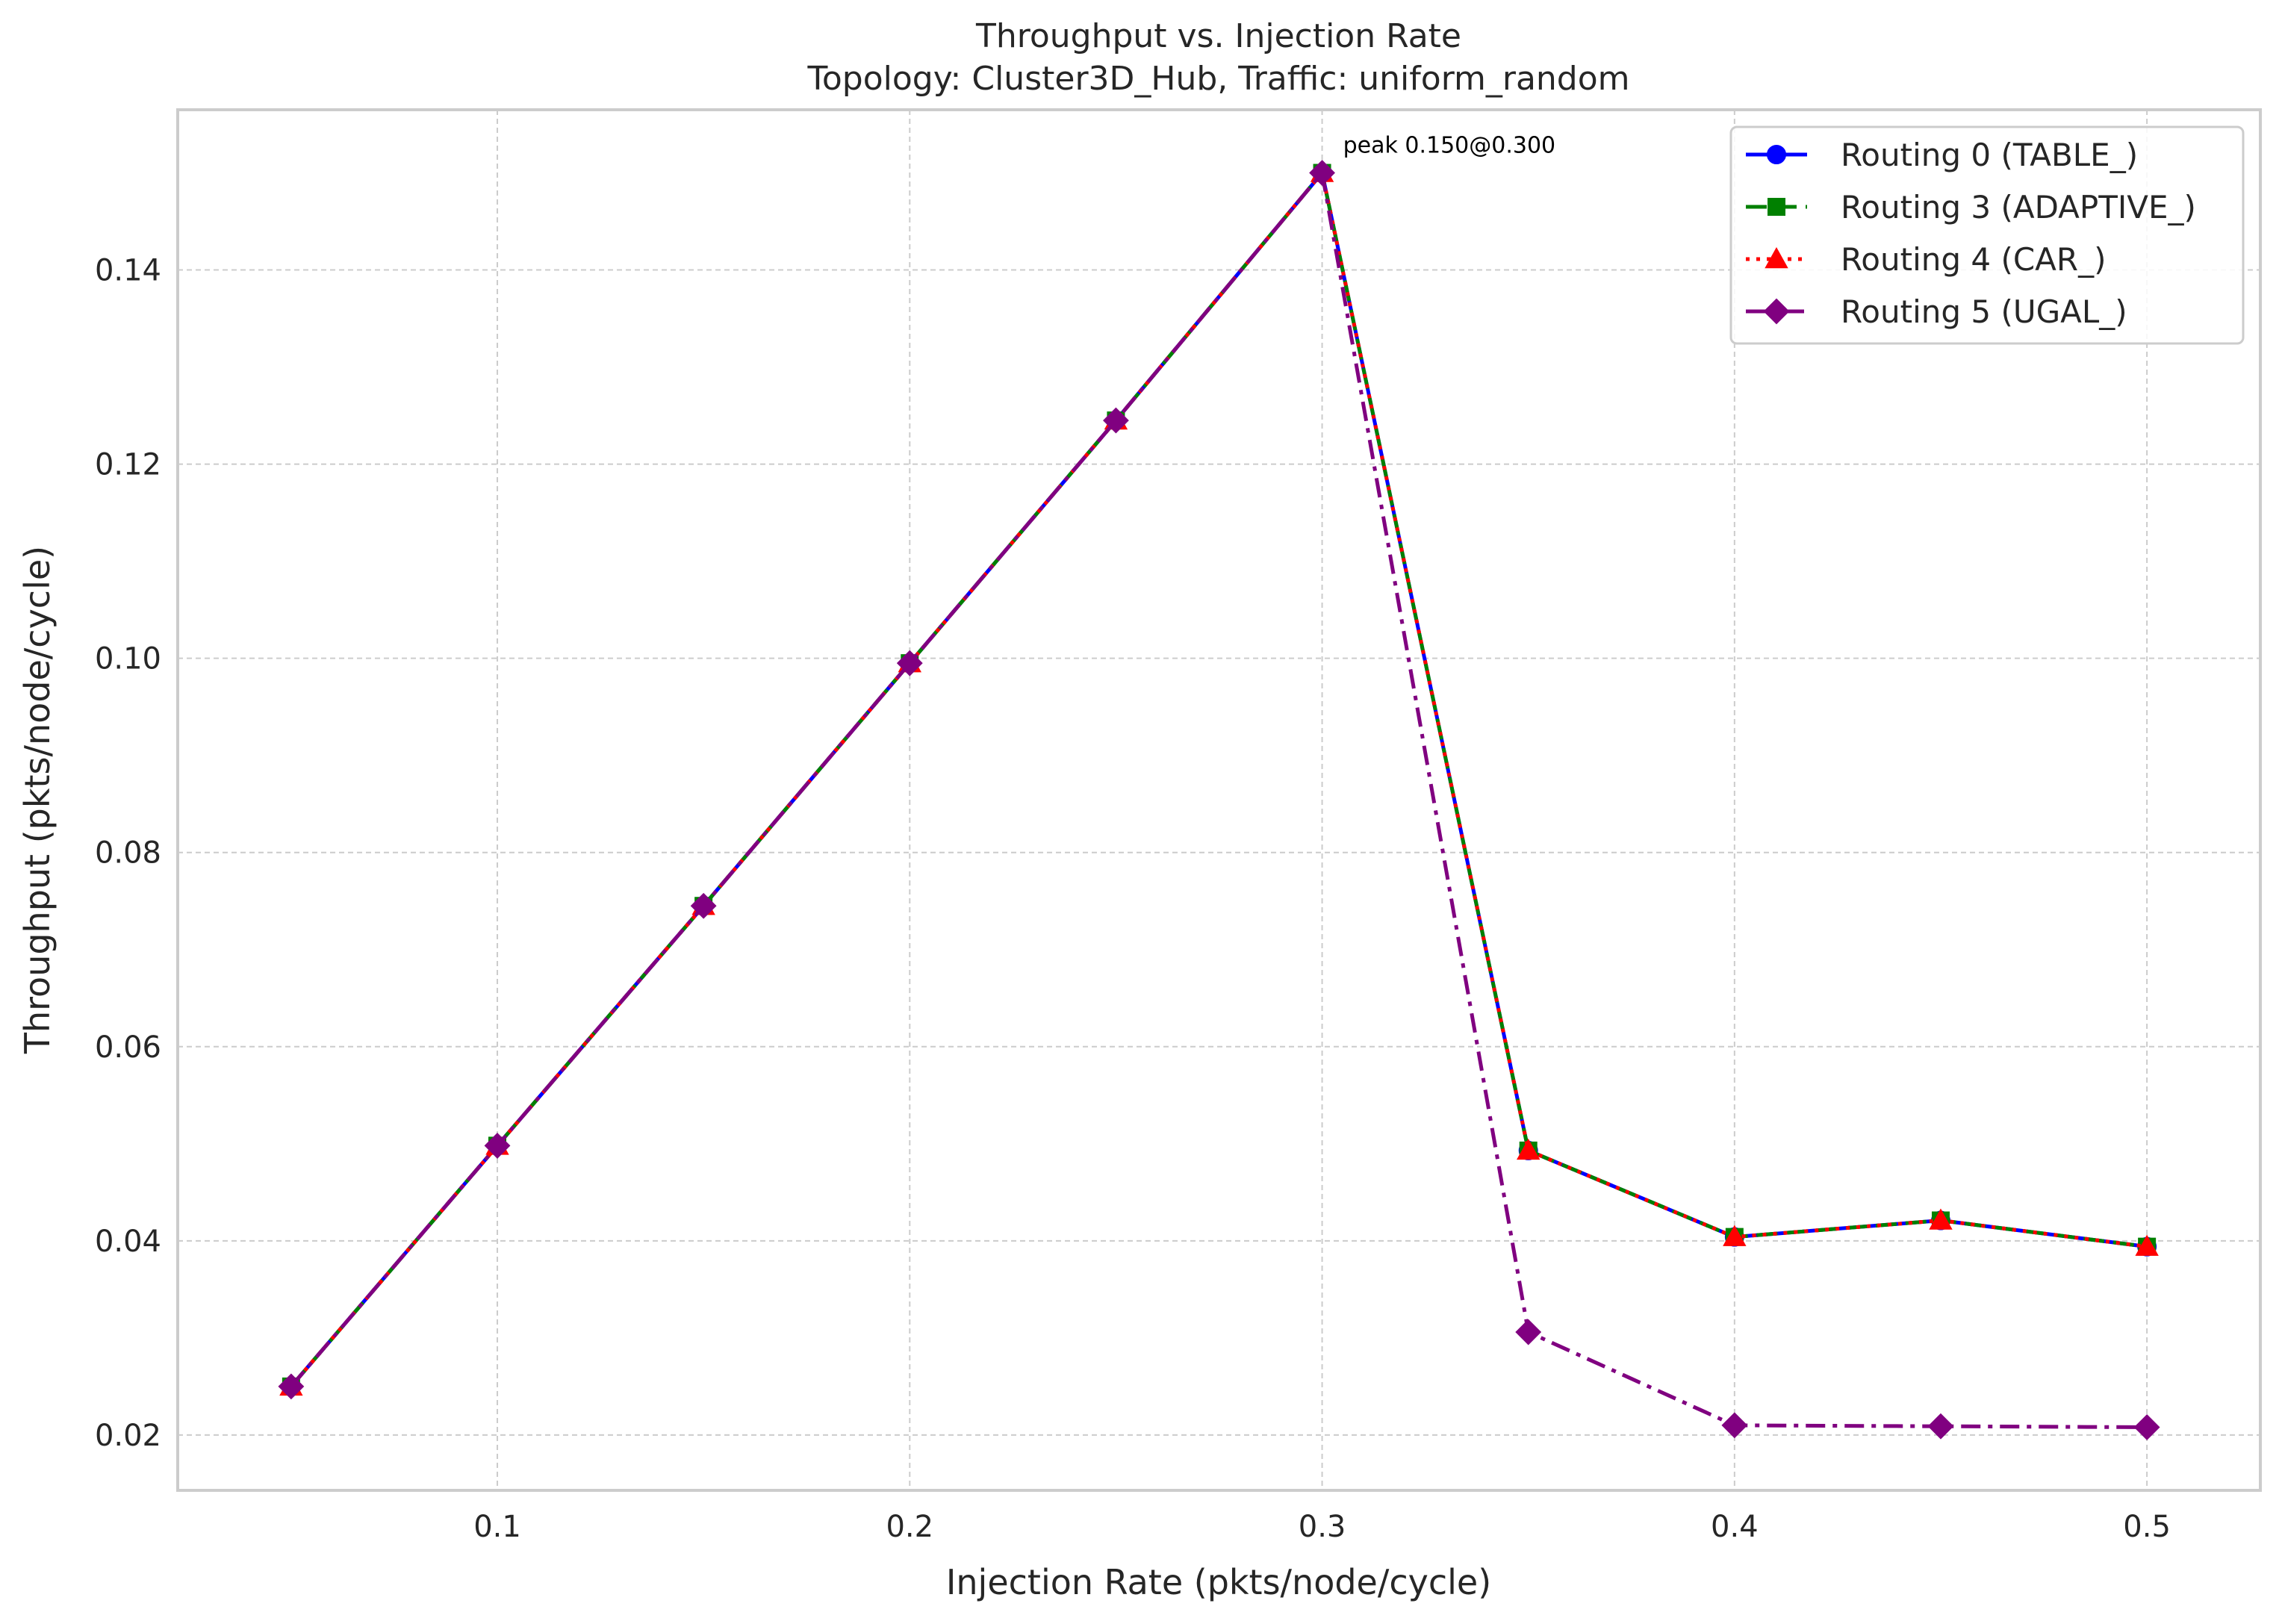  Describe the element at coordinates (2018, 207) in the screenshot. I see `legend-label: Routing 3 (ADAPTIVE_)` at that location.